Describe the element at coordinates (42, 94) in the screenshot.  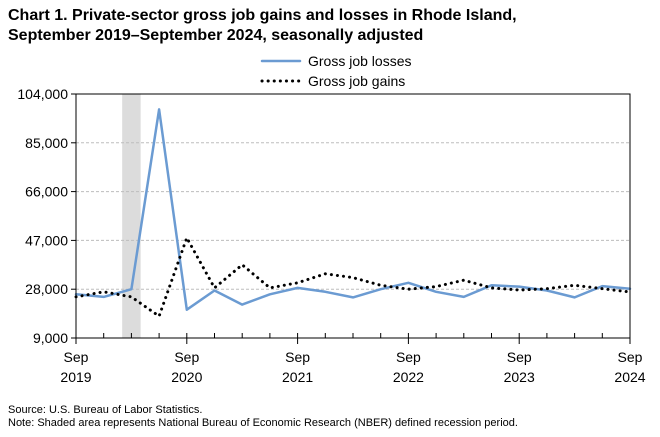
I see `y-tick-label: 104,000` at that location.